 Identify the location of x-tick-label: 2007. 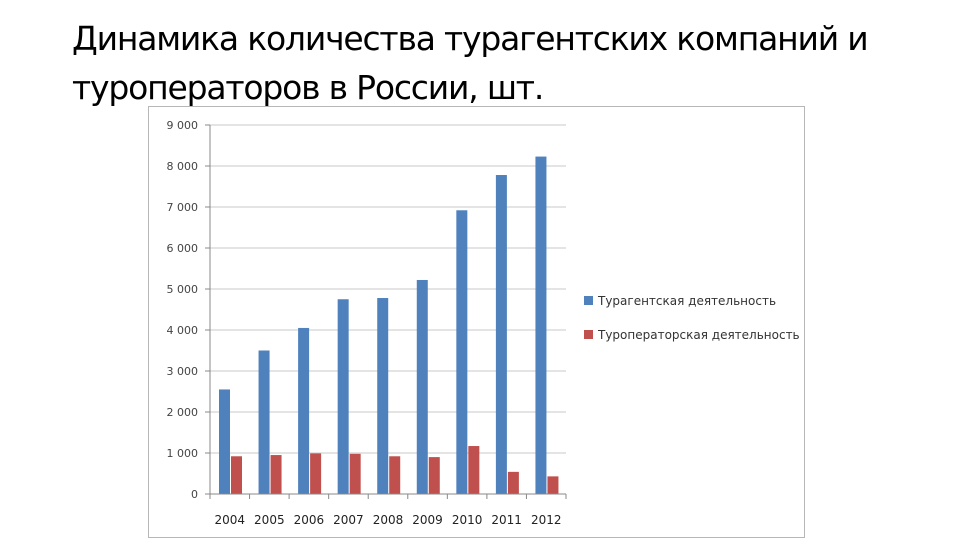
(348, 520).